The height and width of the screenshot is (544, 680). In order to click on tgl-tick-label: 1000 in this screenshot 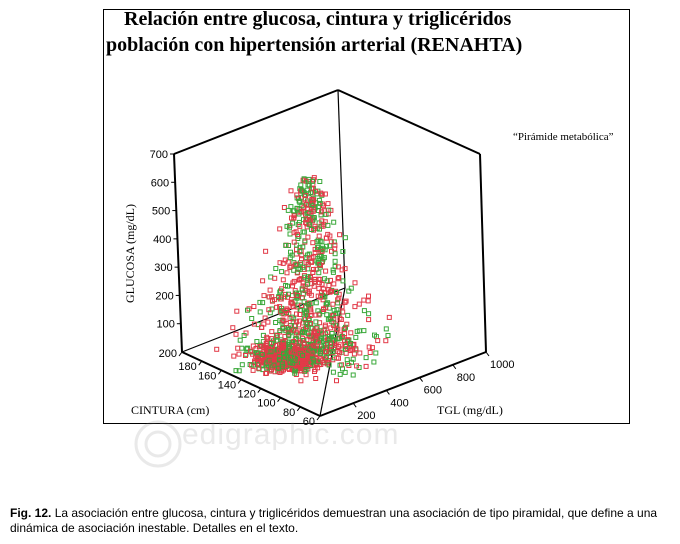, I will do `click(502, 365)`.